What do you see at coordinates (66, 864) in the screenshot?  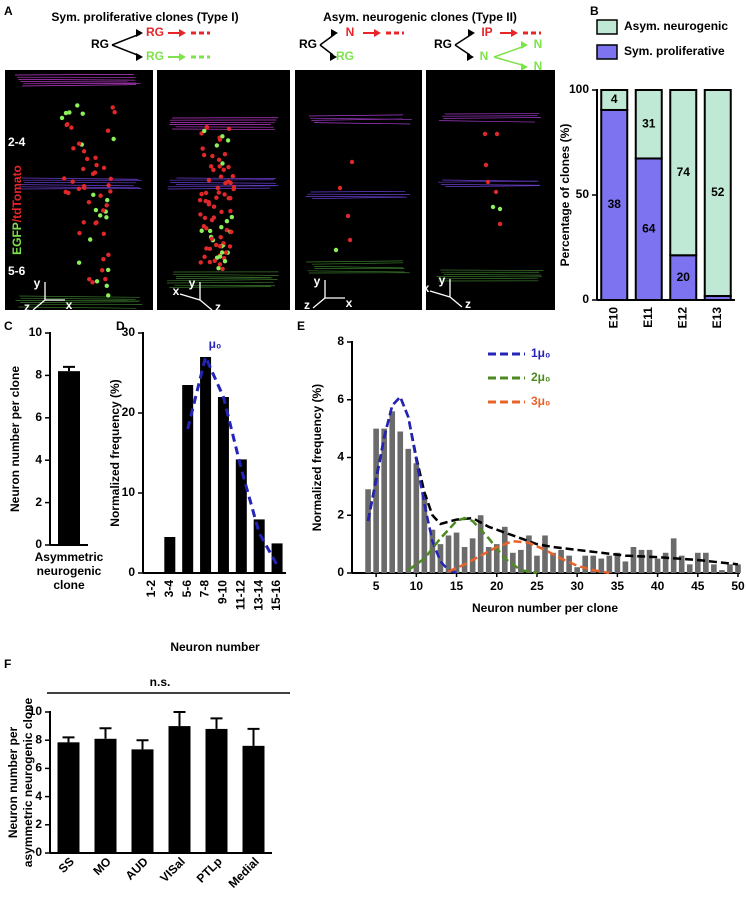 I see `x-tick-label: SS` at bounding box center [66, 864].